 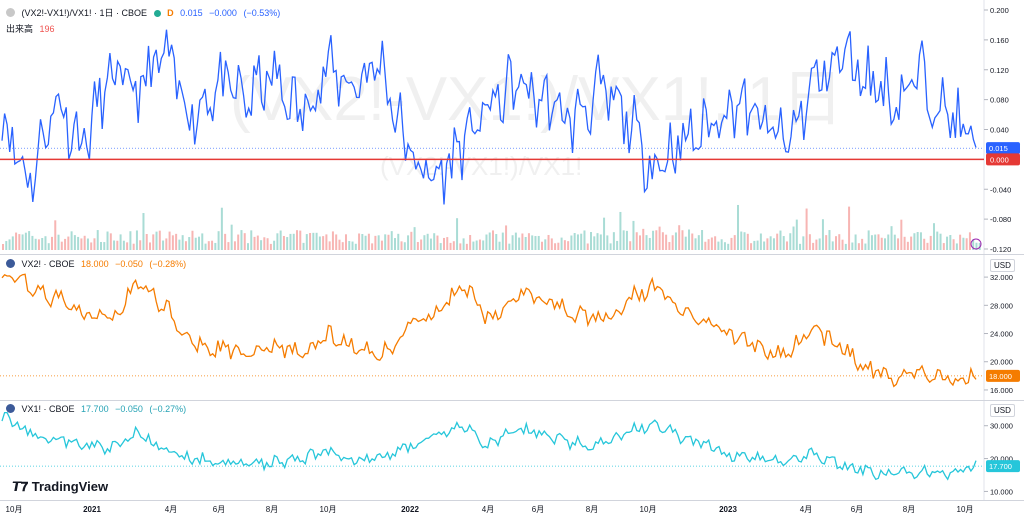 I want to click on y-tick-label: 0.080, so click(x=999, y=100).